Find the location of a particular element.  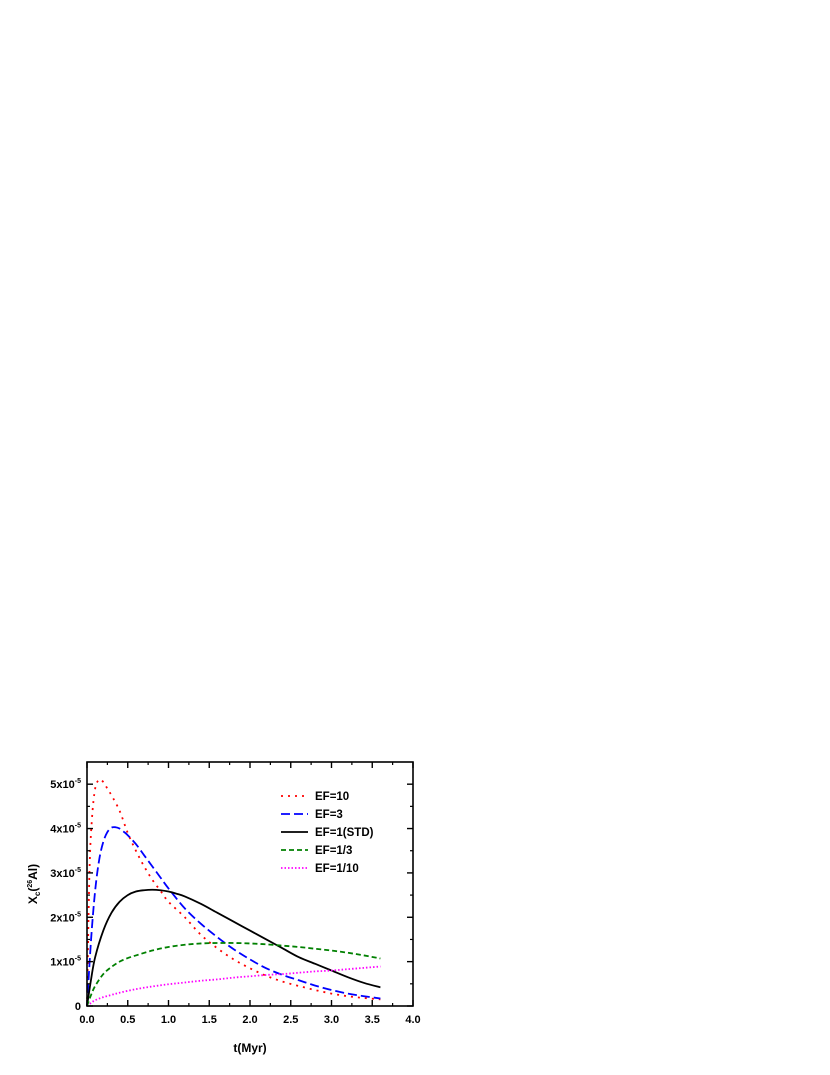

y-tick-label: 1x10⁻⁵ is located at coordinates (65, 962).